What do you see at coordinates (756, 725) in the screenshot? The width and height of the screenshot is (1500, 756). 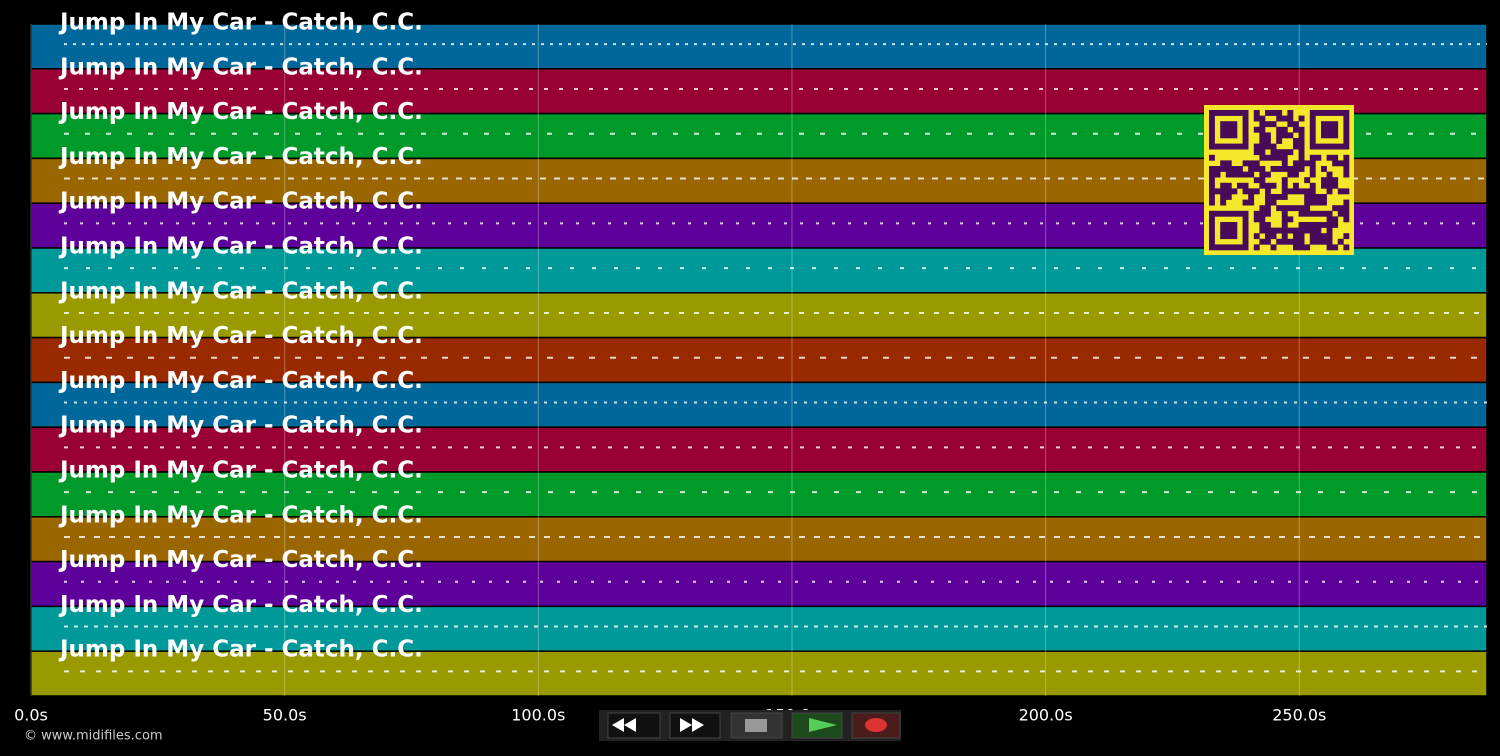 I see `stop-button` at bounding box center [756, 725].